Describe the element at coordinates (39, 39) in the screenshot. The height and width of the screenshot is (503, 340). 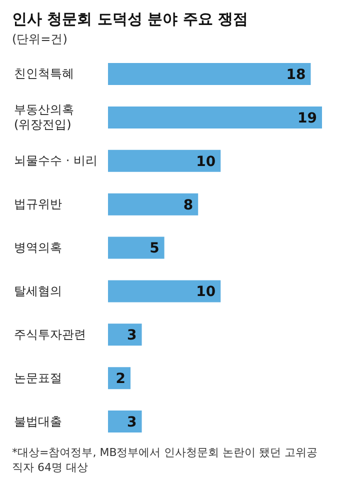
I see `chart-subtitle: (단위=건)` at that location.